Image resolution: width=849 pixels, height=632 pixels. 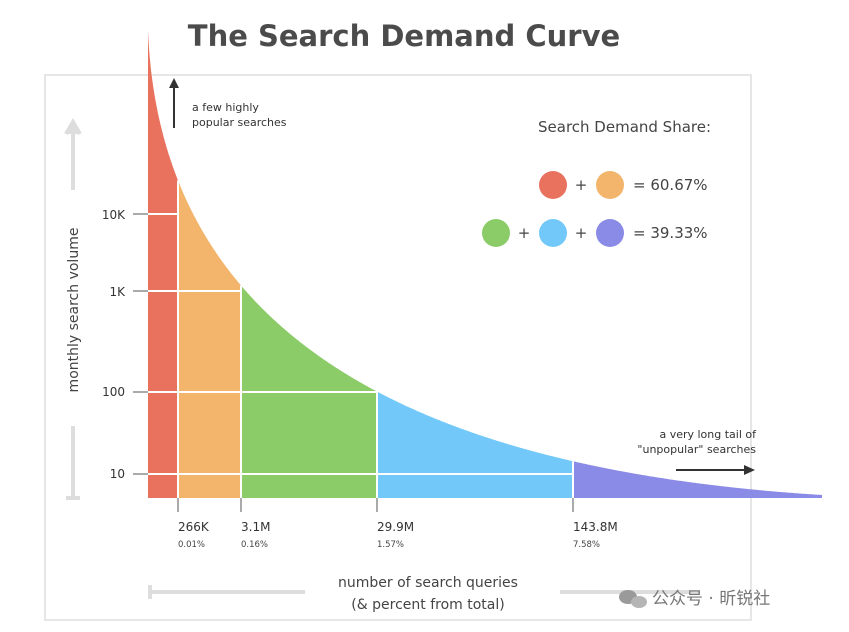 I want to click on x-tick-3-1m: 3.1M, so click(x=255, y=527).